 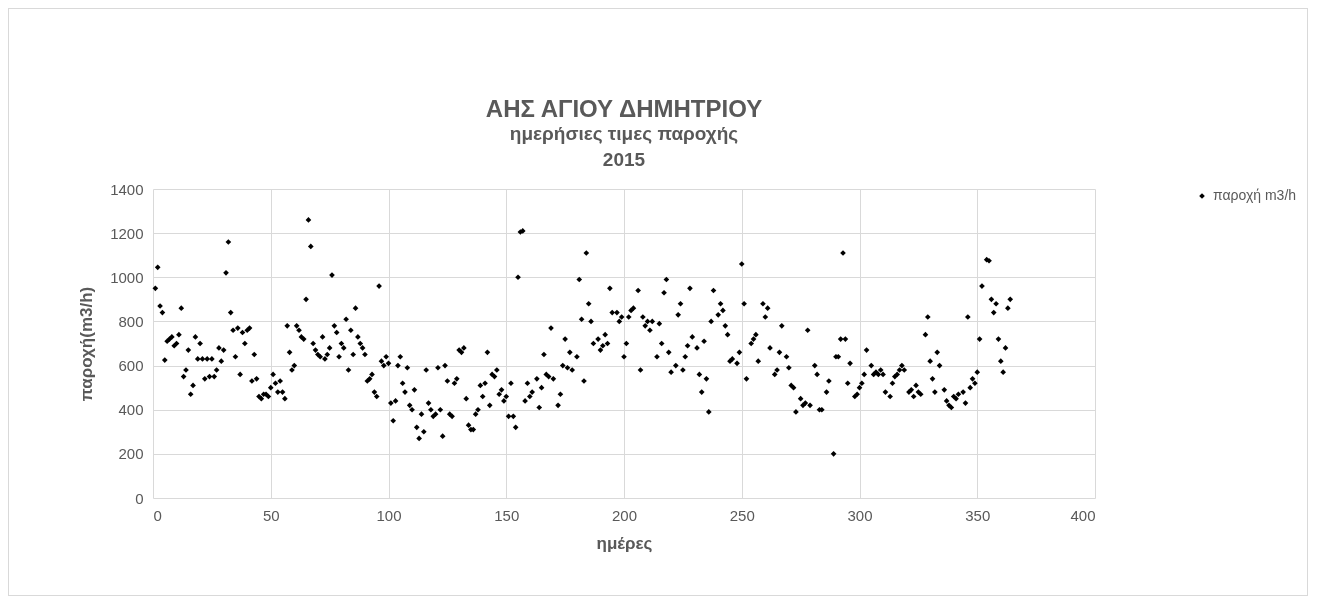 I want to click on y-tick-label: 400, so click(x=131, y=410).